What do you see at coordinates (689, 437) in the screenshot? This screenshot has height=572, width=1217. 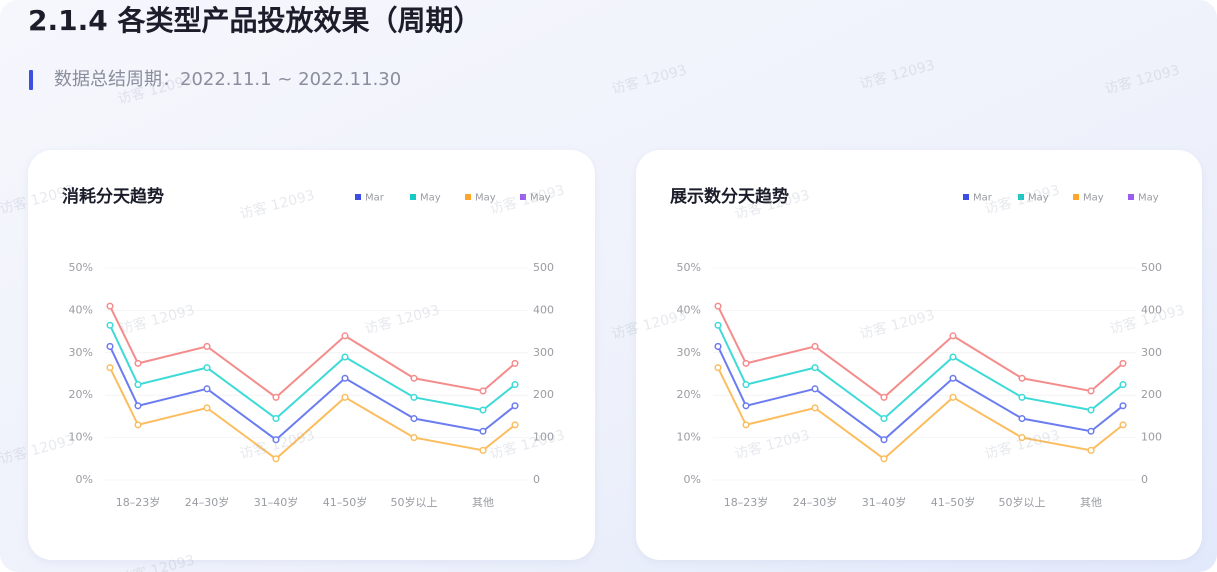 I see `y-tick-label: 10%` at bounding box center [689, 437].